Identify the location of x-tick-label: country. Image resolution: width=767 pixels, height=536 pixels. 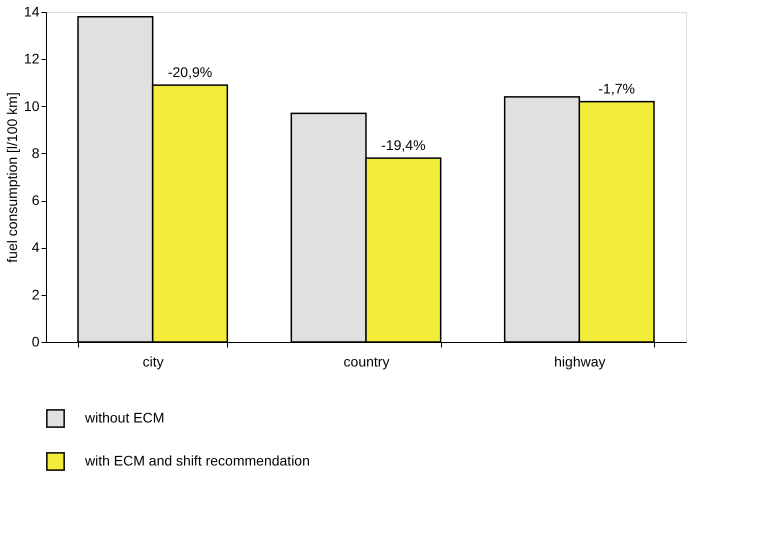
(367, 362).